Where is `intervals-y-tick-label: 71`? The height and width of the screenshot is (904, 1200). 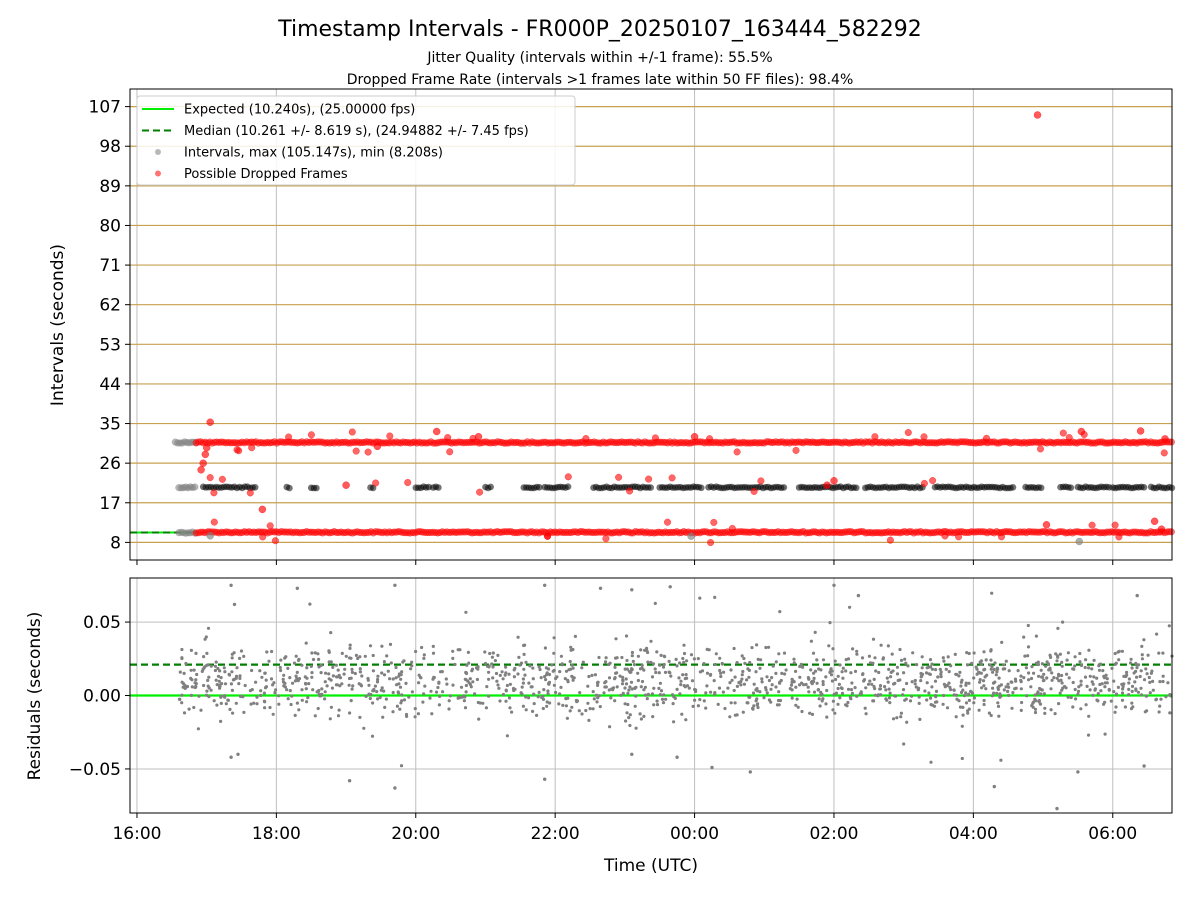
intervals-y-tick-label: 71 is located at coordinates (110, 266).